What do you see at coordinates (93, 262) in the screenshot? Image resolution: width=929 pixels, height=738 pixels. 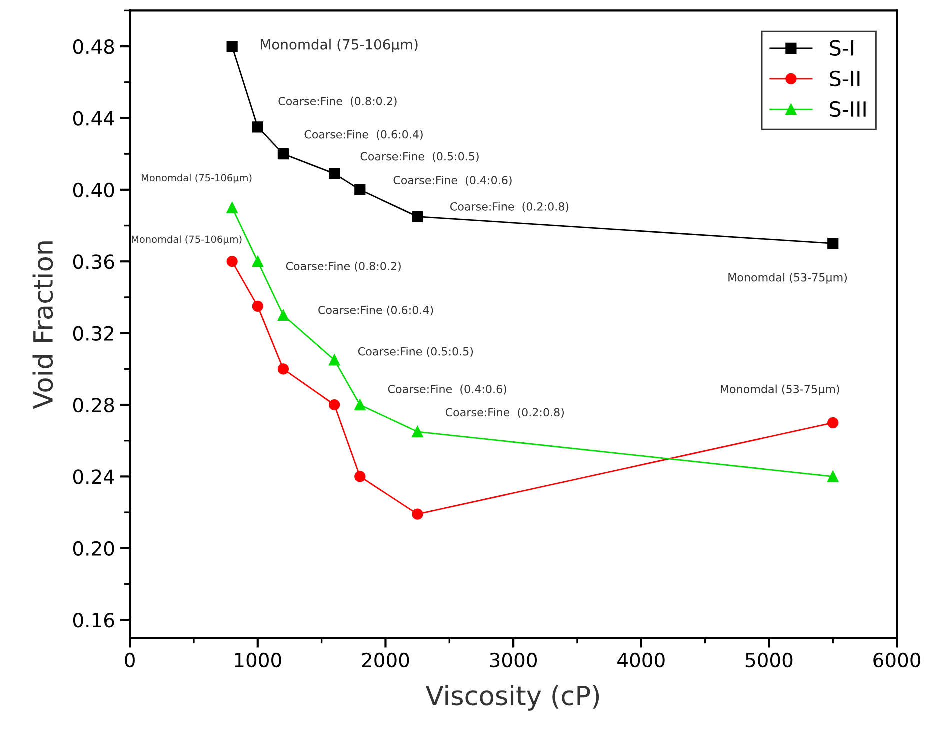 I see `y-tick-label: 0.36` at bounding box center [93, 262].